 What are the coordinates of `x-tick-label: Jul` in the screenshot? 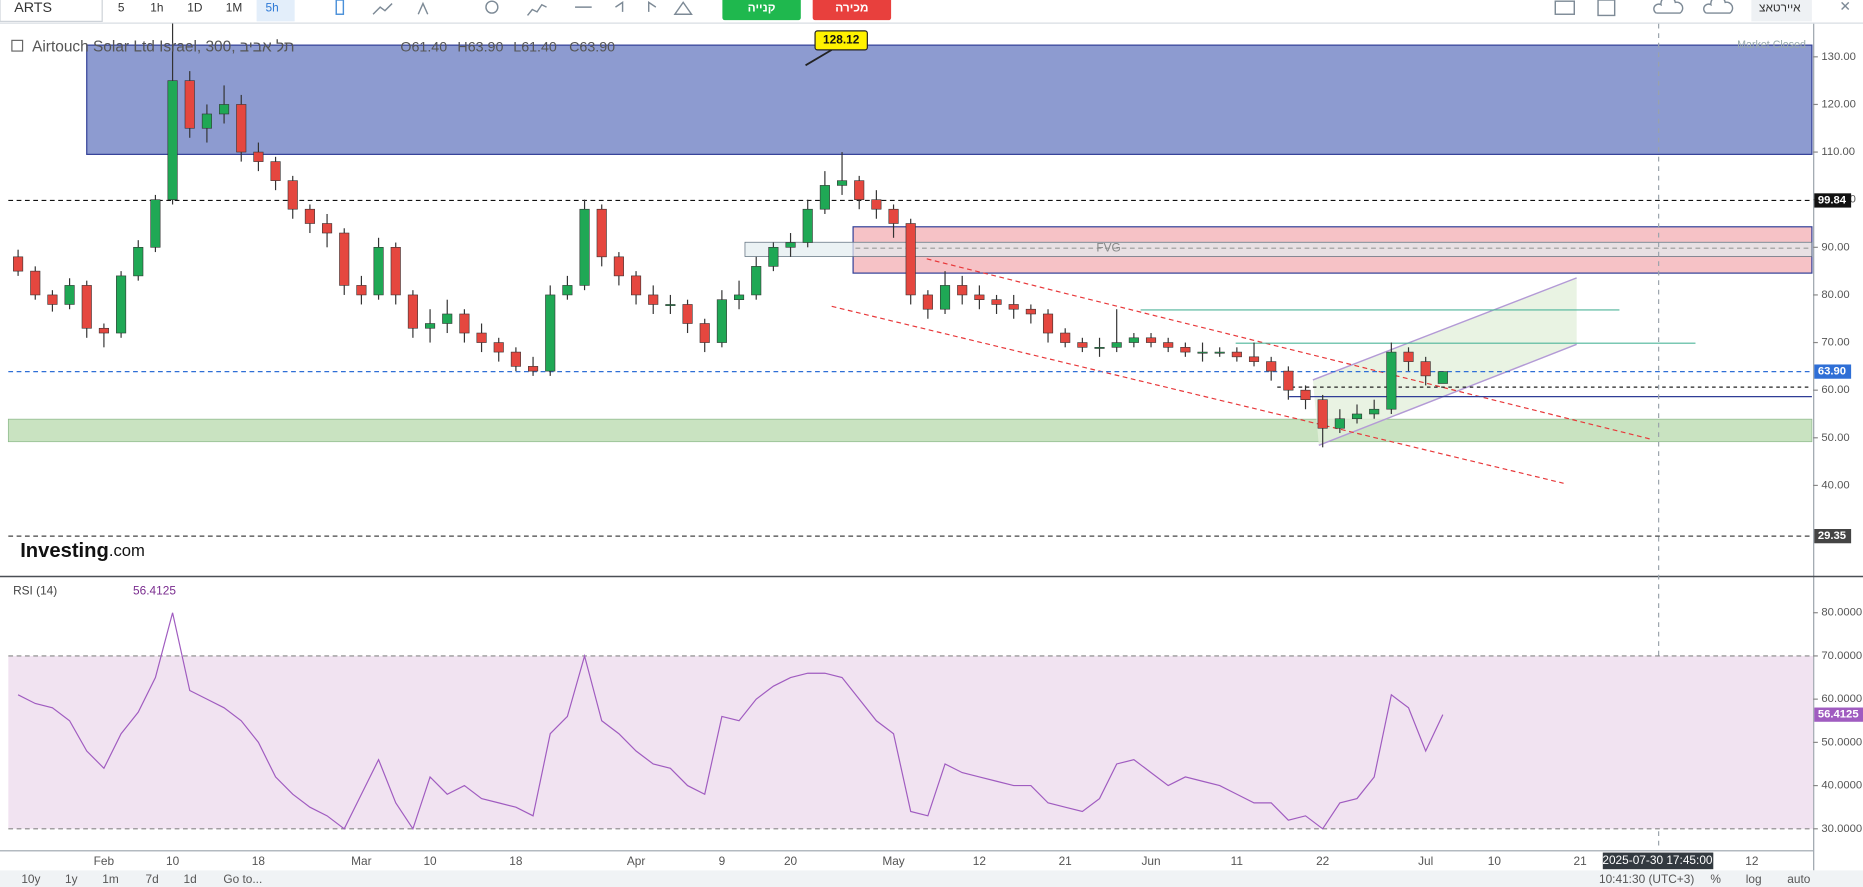 It's located at (1425, 861).